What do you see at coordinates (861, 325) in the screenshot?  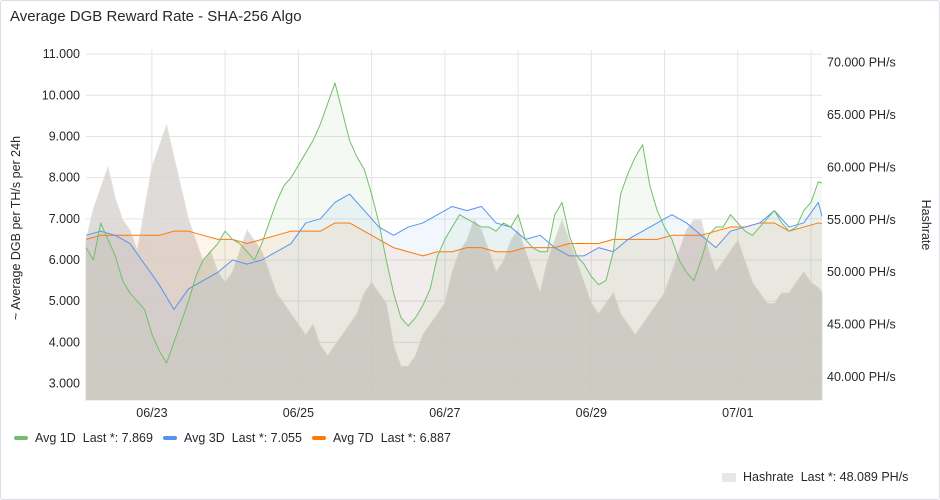 I see `y2-tick-label: 45.000 PH/s` at bounding box center [861, 325].